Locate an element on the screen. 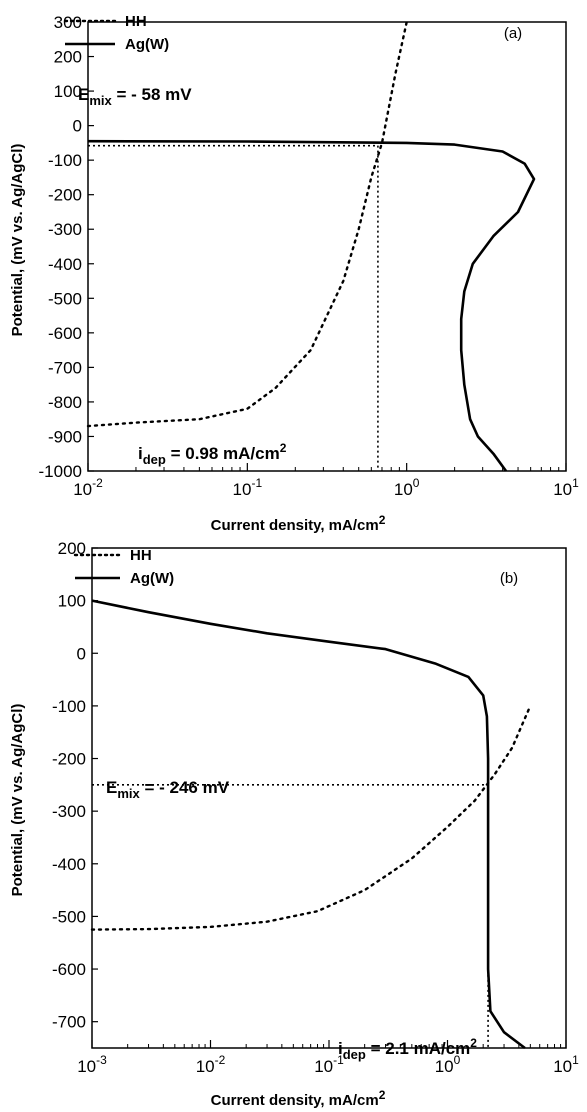 This screenshot has width=587, height=1112. panel-label-b: (b) is located at coordinates (509, 578).